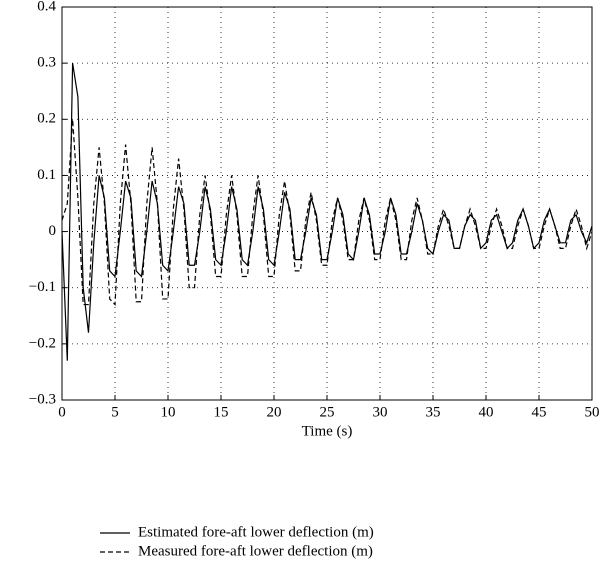  What do you see at coordinates (327, 431) in the screenshot?
I see `x-axis-label: Time (s)` at bounding box center [327, 431].